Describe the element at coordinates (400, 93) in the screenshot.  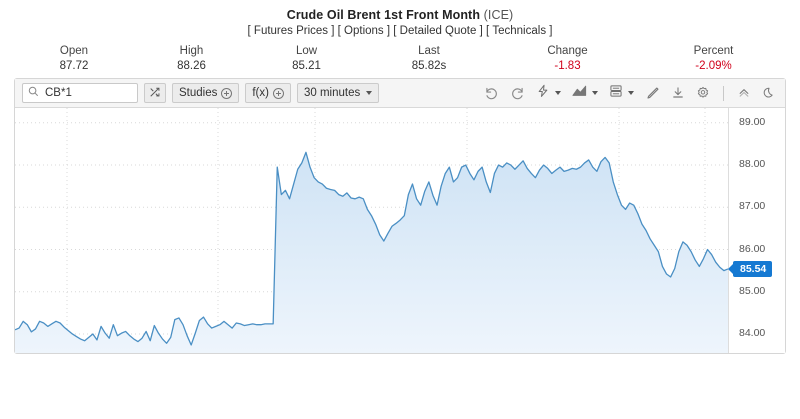
I see `chart-toolbar: CB*1 Studies f(x)` at that location.